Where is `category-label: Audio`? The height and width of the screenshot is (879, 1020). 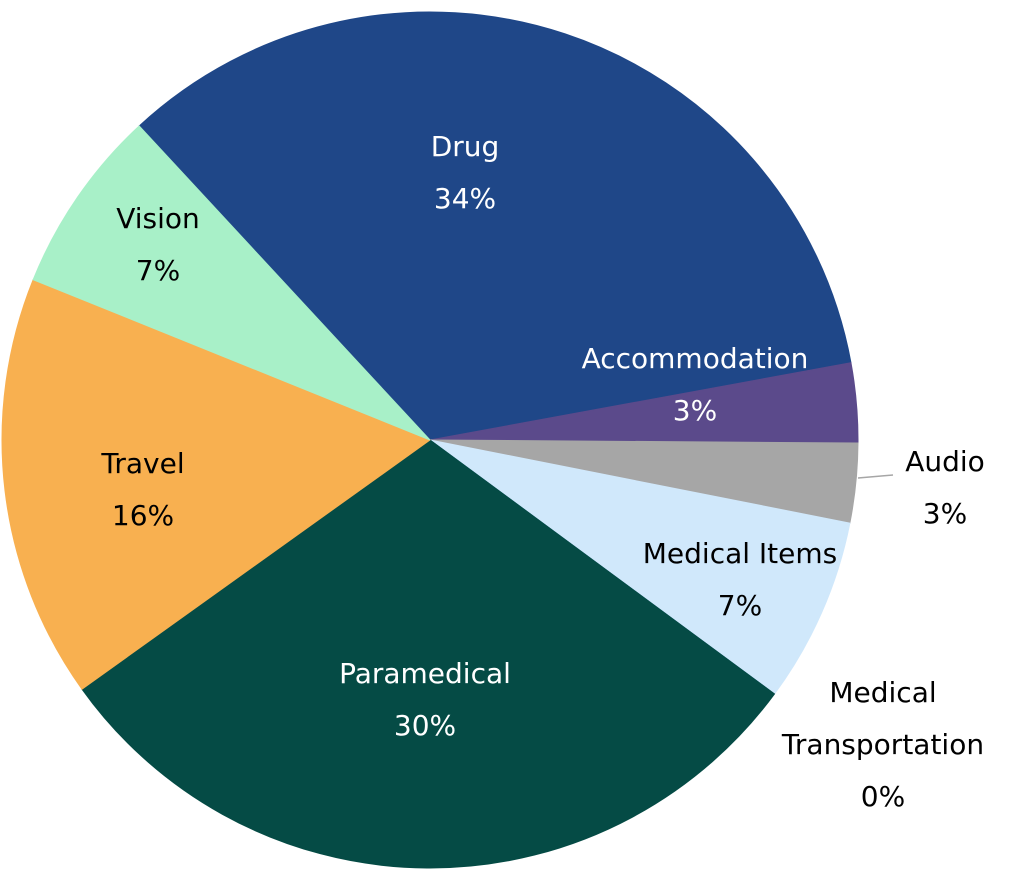
category-label: Audio is located at coordinates (945, 461).